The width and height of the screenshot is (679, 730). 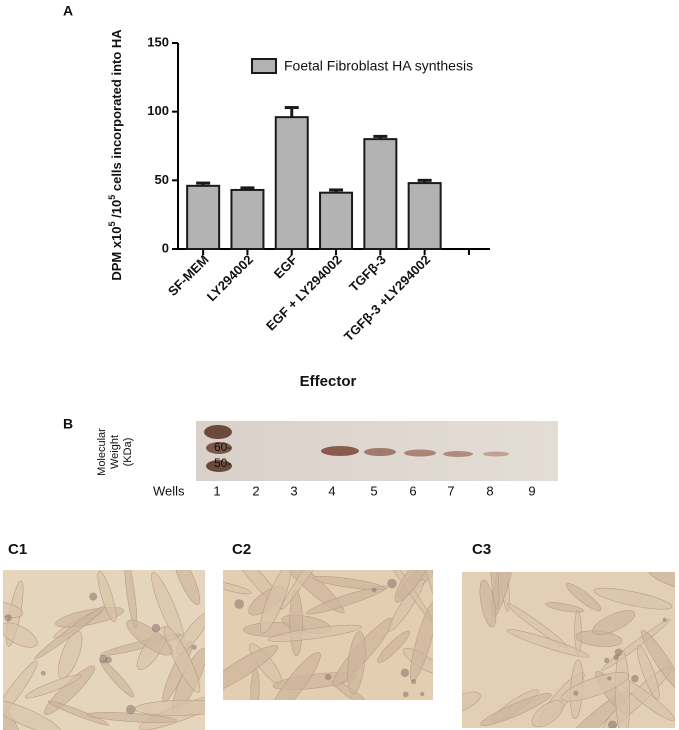 What do you see at coordinates (367, 273) in the screenshot?
I see `x-tick-label: TGFβ-3` at bounding box center [367, 273].